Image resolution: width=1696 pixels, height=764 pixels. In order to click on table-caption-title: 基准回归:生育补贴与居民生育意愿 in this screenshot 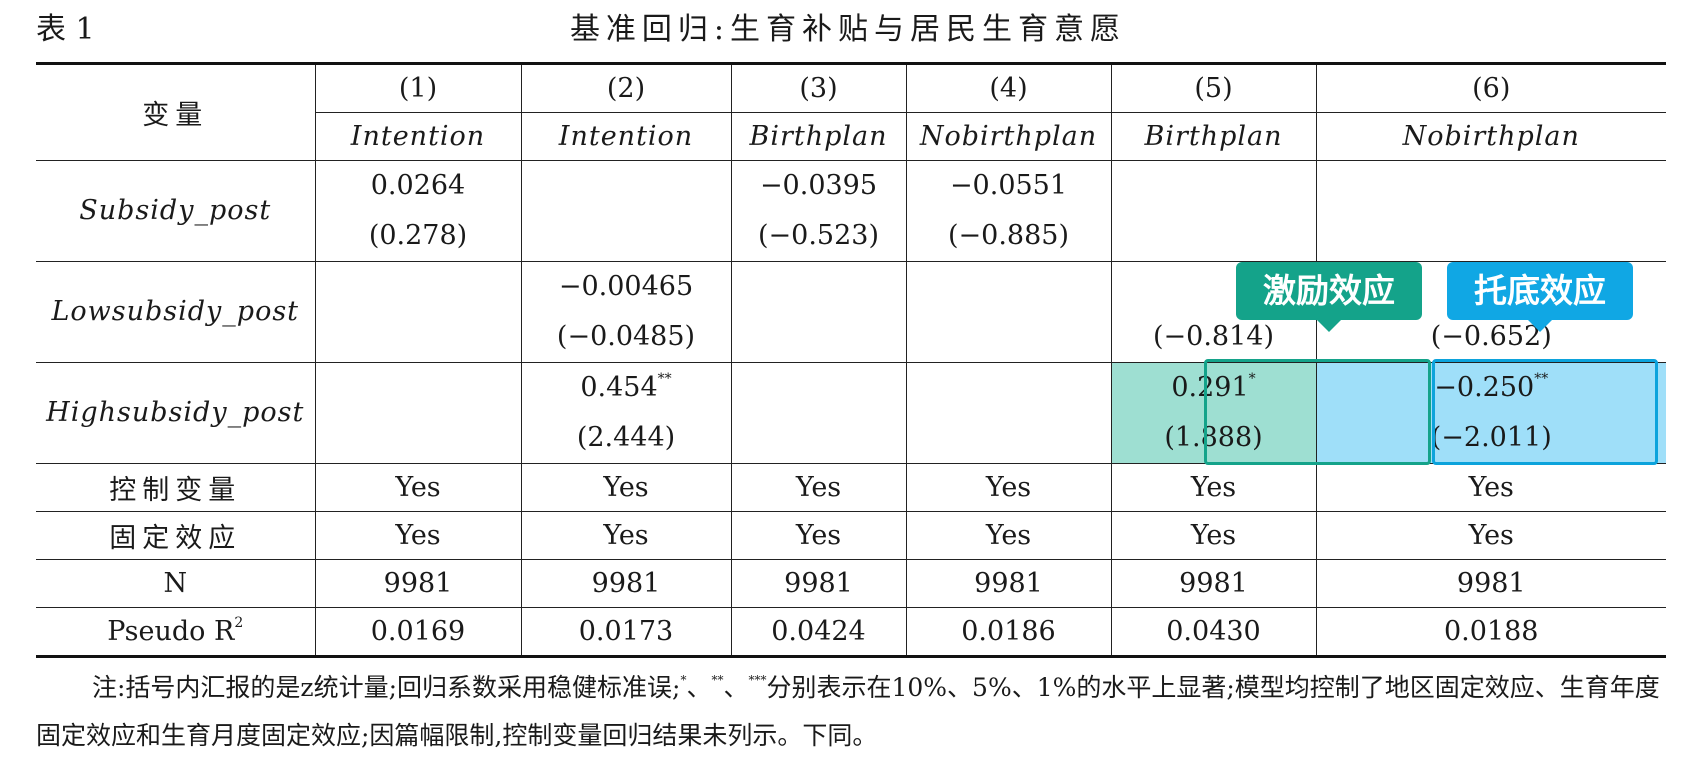, I will do `click(848, 29)`.